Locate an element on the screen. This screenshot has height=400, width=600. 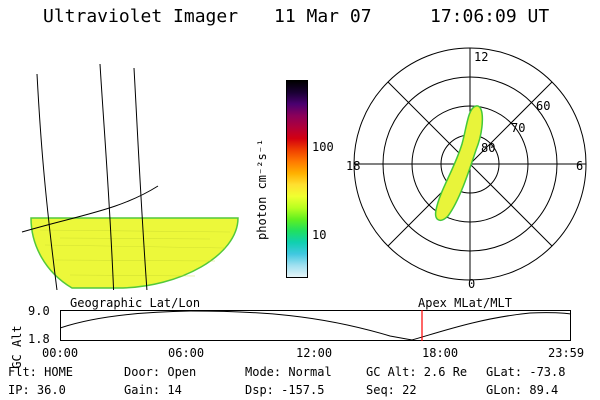
altitude-timeline is located at coordinates (316, 325).